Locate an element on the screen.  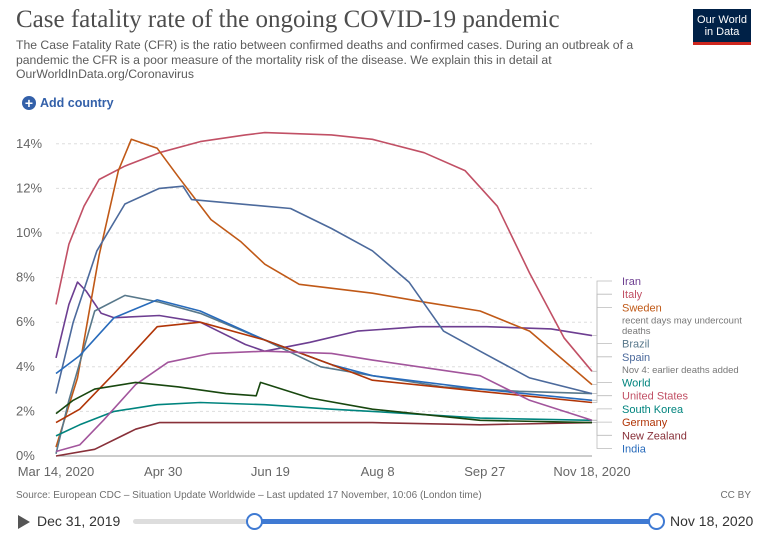
y-tick-label: 14% is located at coordinates (29, 143).